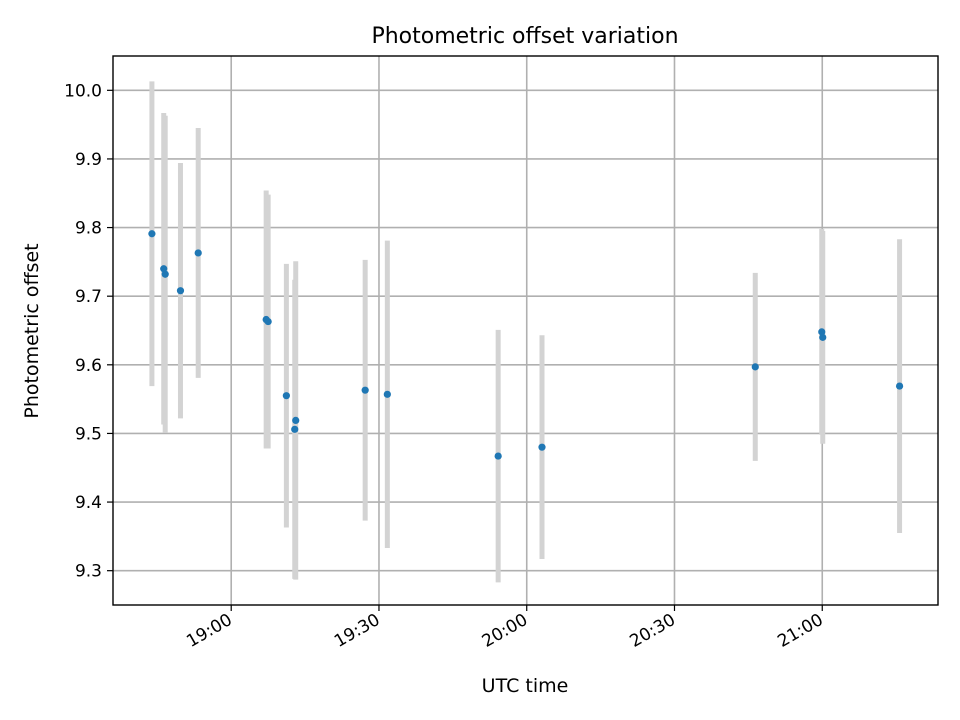 This screenshot has height=720, width=960. I want to click on x-axis-label: UTC time, so click(525, 686).